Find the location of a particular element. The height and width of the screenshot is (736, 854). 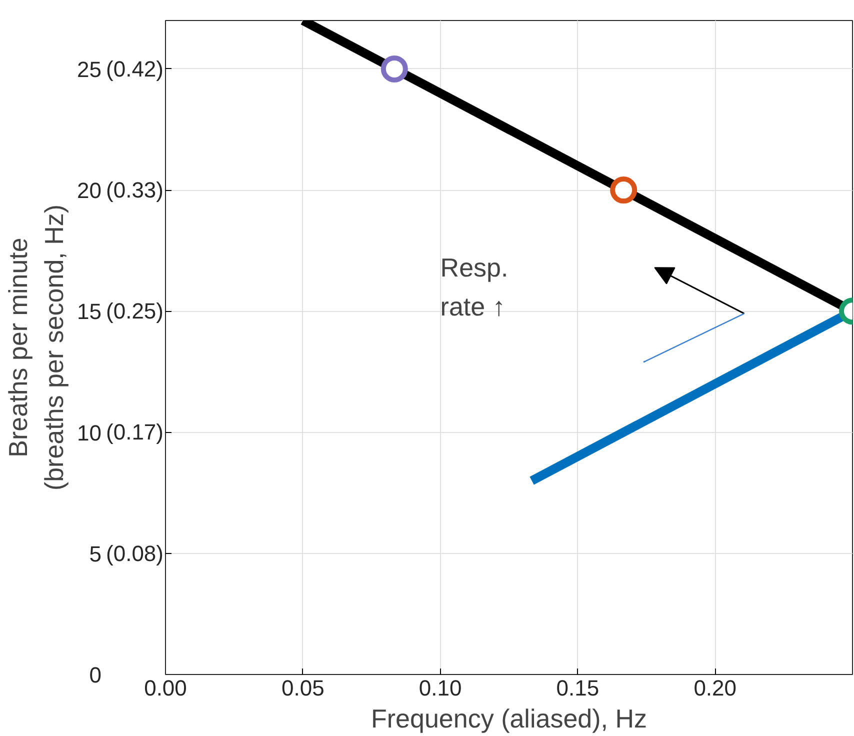

y2-tick-label: (0.17) is located at coordinates (135, 432).